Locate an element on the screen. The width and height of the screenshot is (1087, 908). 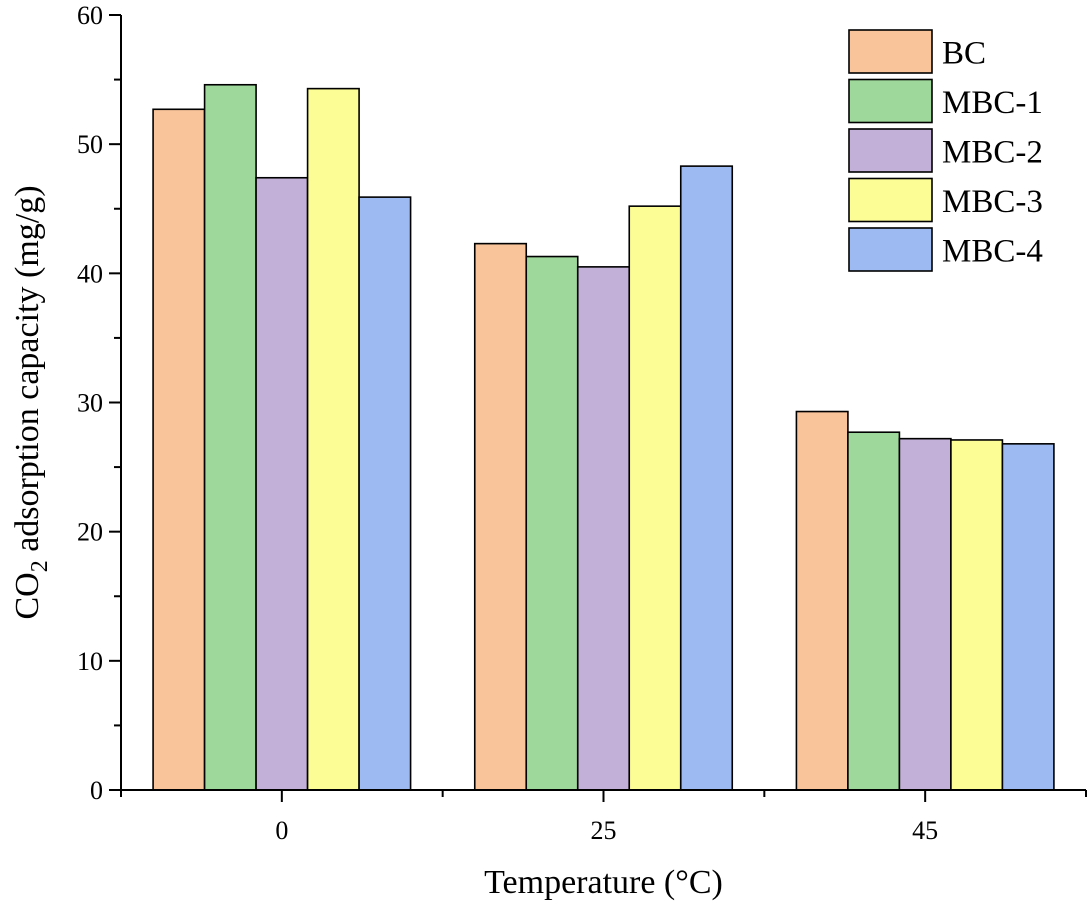
legend-label-bc: BC is located at coordinates (964, 54).